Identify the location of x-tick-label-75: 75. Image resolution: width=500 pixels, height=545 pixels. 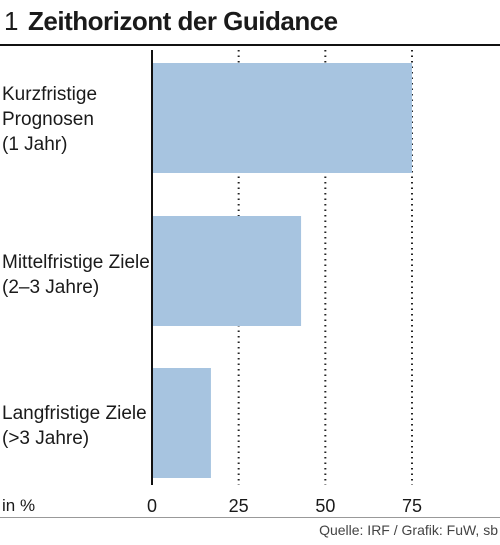
(412, 506).